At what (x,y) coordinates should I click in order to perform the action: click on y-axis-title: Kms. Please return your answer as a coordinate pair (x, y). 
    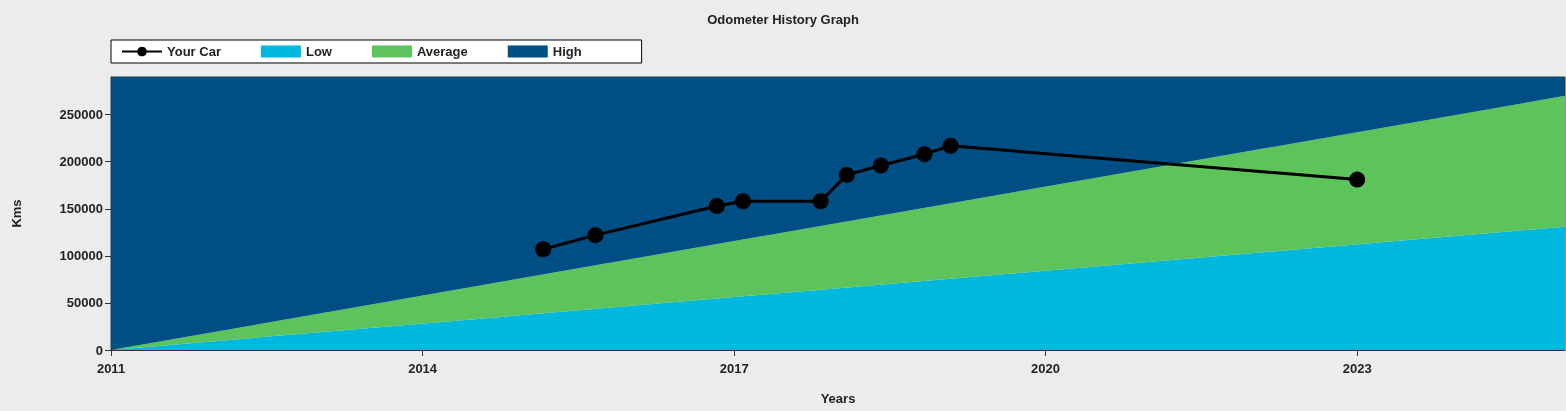
    Looking at the image, I should click on (16, 213).